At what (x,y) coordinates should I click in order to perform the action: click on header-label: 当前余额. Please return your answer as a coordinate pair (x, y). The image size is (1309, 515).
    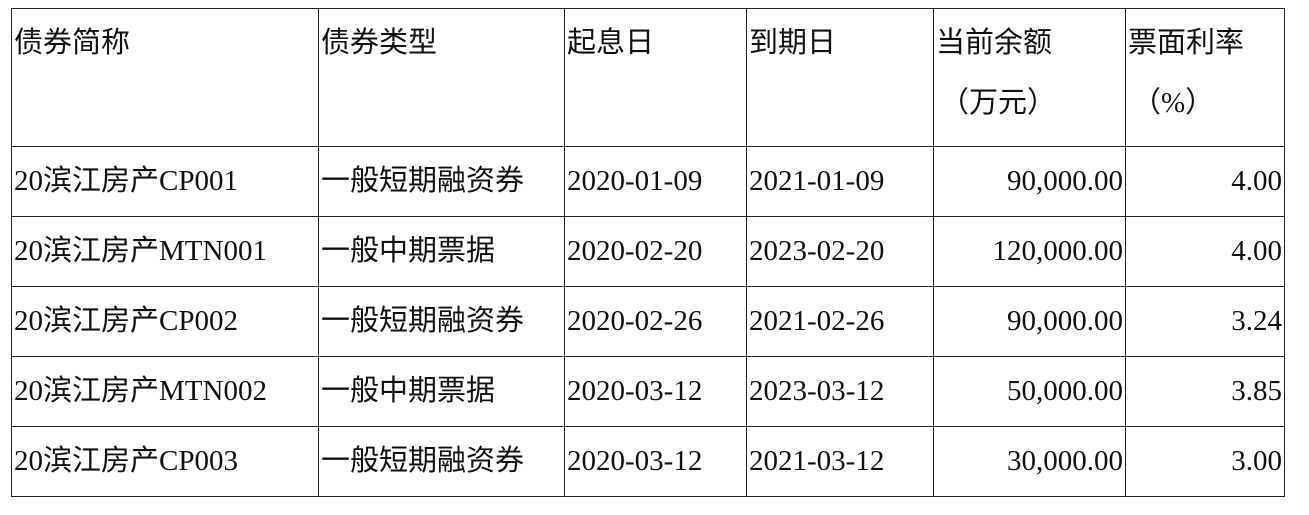
    Looking at the image, I should click on (994, 43).